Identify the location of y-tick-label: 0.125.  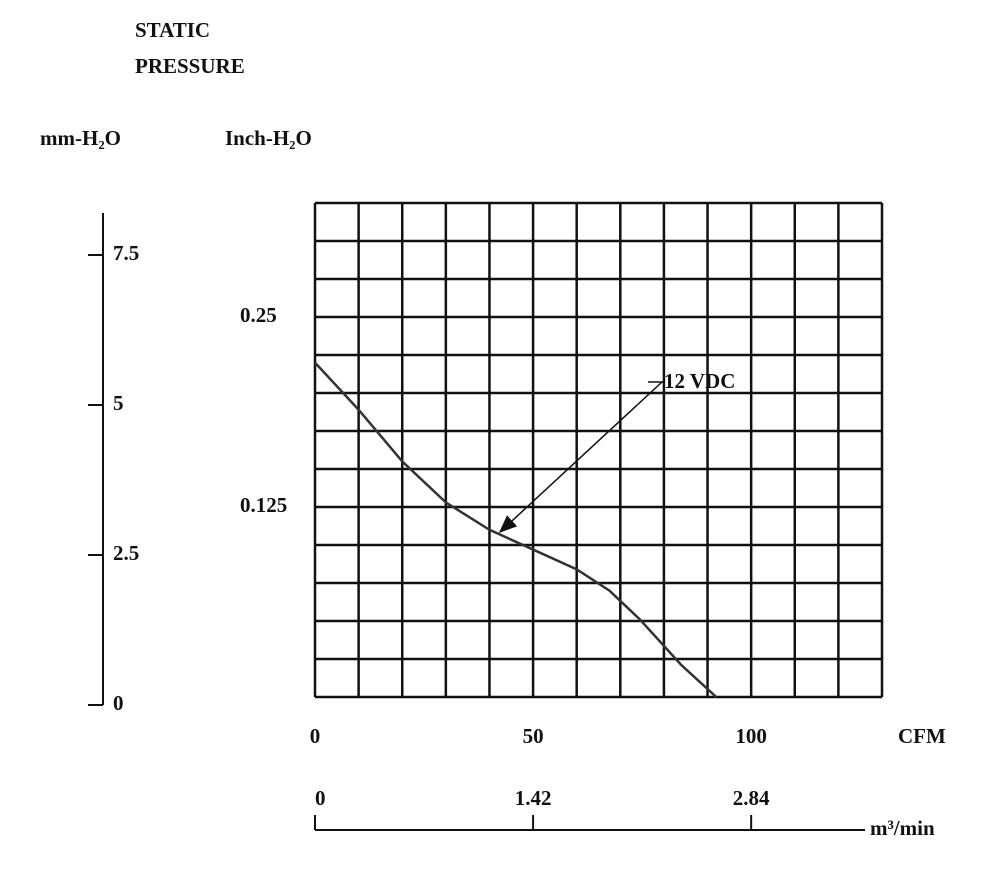
(263, 505).